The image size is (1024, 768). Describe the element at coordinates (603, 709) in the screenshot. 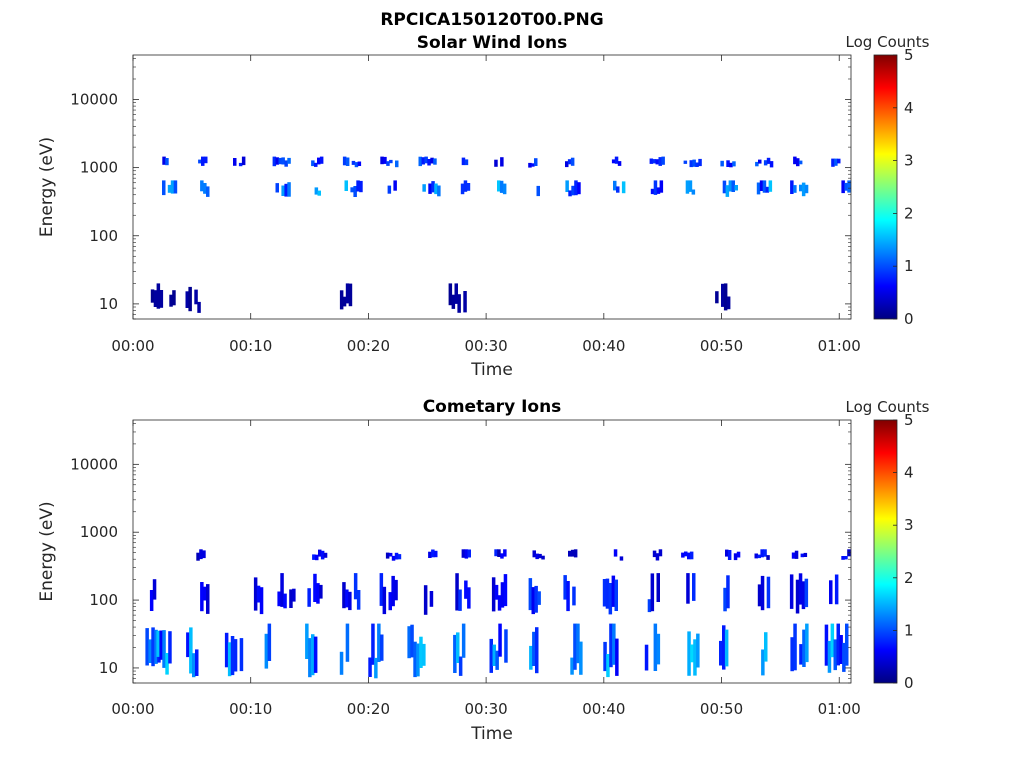

I see `x-tick-label: 00:40` at that location.